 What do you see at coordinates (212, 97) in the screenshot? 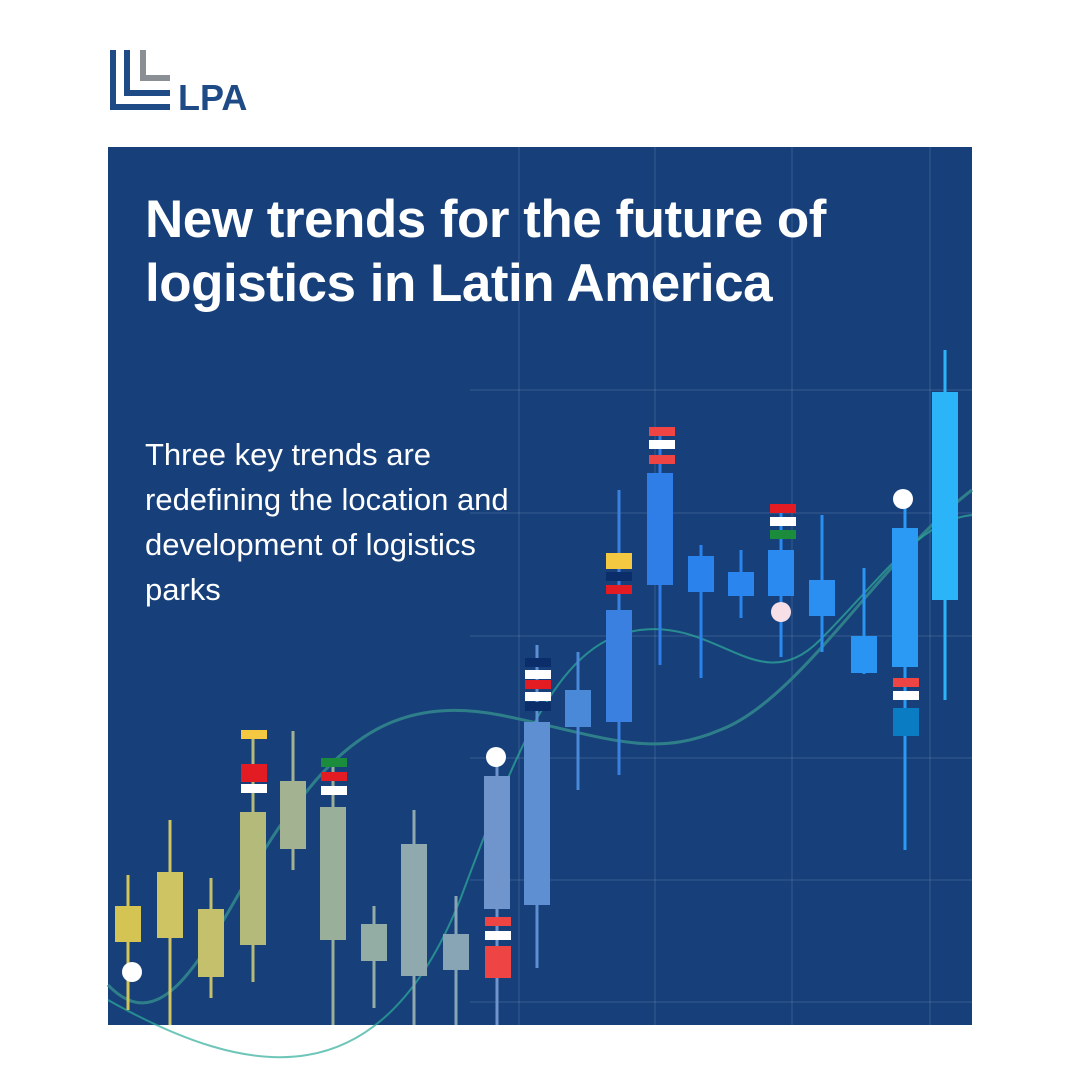
I see `logo-text: LPA` at bounding box center [212, 97].